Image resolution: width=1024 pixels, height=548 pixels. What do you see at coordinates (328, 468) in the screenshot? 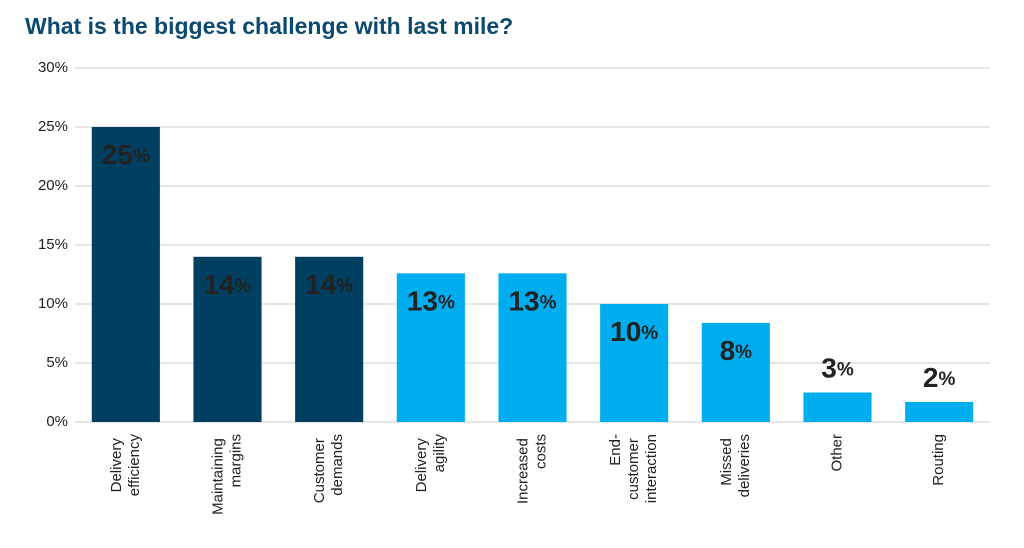
I see `x-tick-label: Customer demands` at bounding box center [328, 468].